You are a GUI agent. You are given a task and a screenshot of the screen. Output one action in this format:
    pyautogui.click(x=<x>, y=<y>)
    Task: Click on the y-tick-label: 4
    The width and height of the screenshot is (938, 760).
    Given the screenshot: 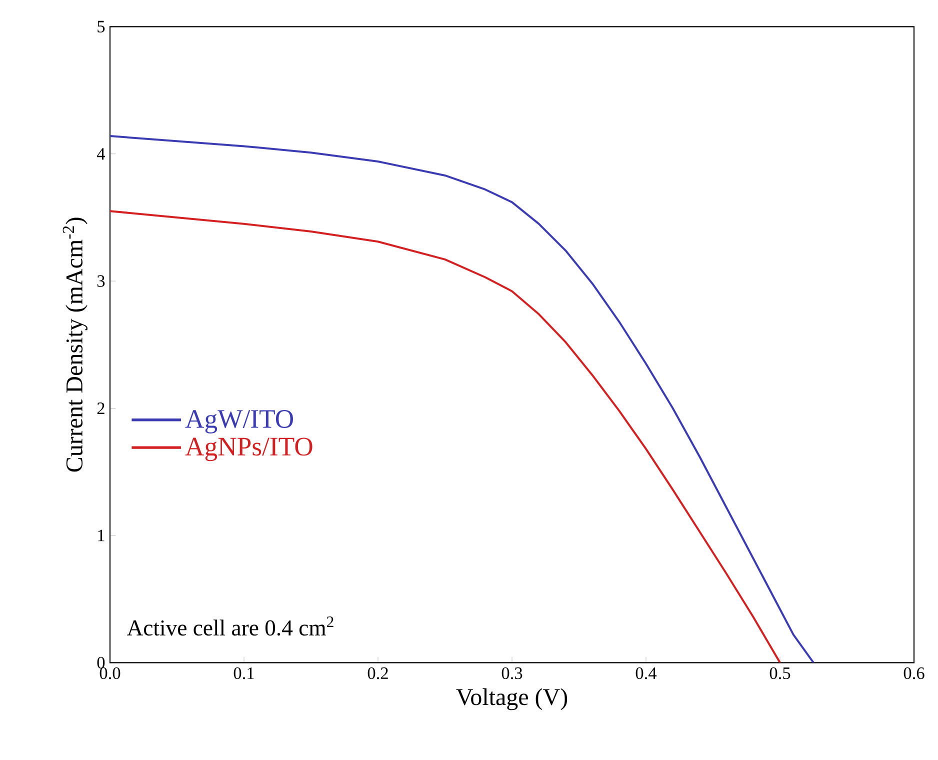 What is the action you would take?
    pyautogui.click(x=101, y=154)
    